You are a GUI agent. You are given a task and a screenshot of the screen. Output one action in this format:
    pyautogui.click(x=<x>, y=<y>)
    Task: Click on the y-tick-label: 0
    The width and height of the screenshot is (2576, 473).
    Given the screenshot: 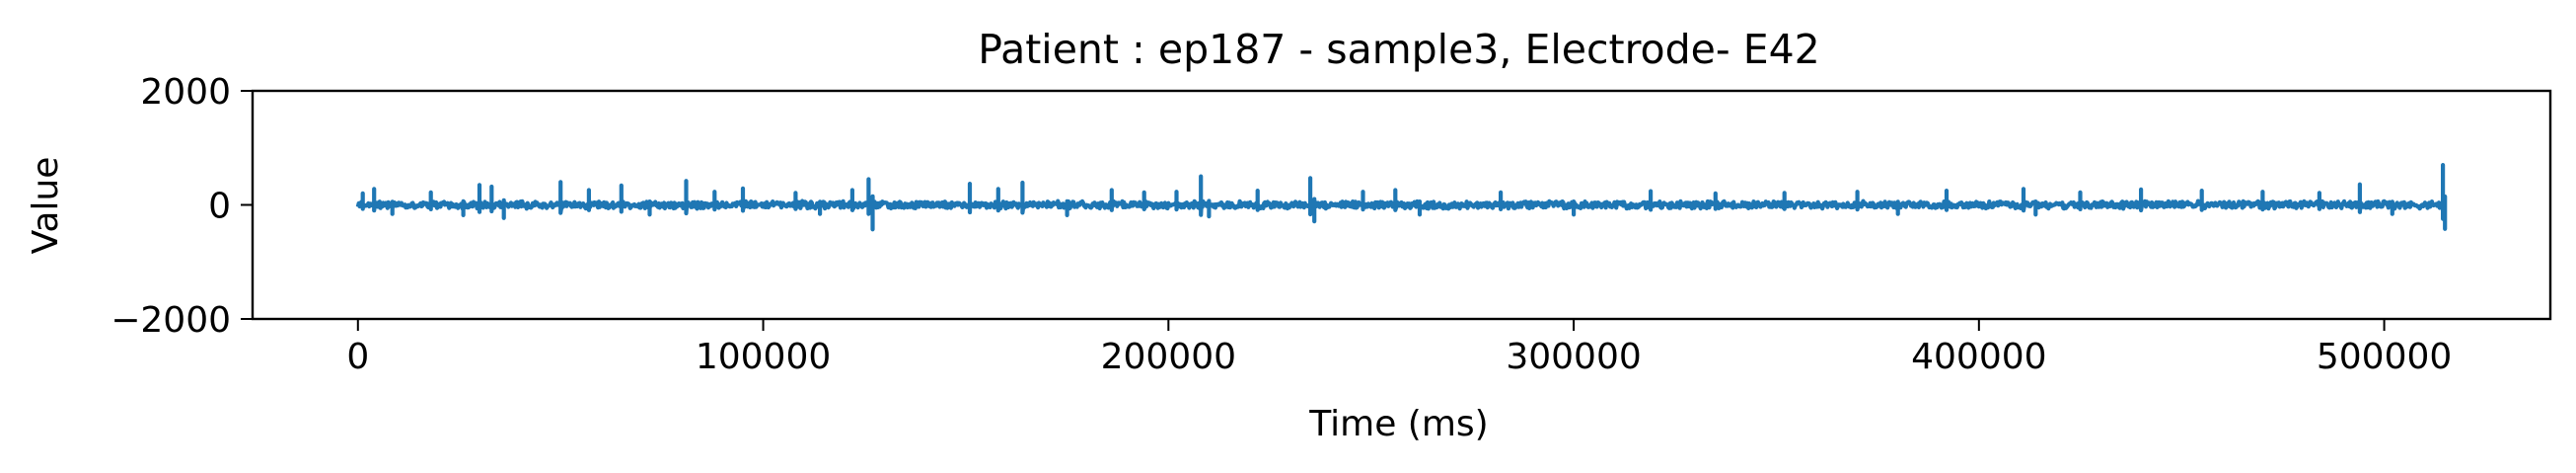 What is the action you would take?
    pyautogui.click(x=219, y=207)
    